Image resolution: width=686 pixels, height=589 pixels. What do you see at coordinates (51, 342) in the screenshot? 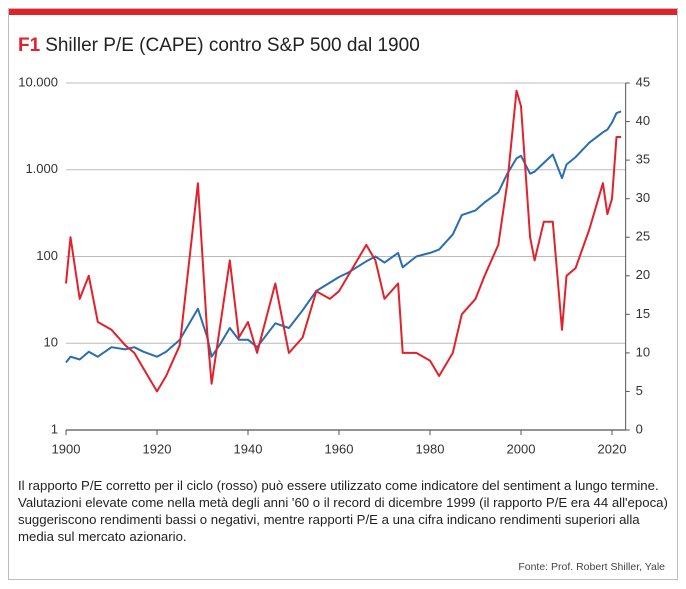
I see `y-tick-label: 10` at bounding box center [51, 342].